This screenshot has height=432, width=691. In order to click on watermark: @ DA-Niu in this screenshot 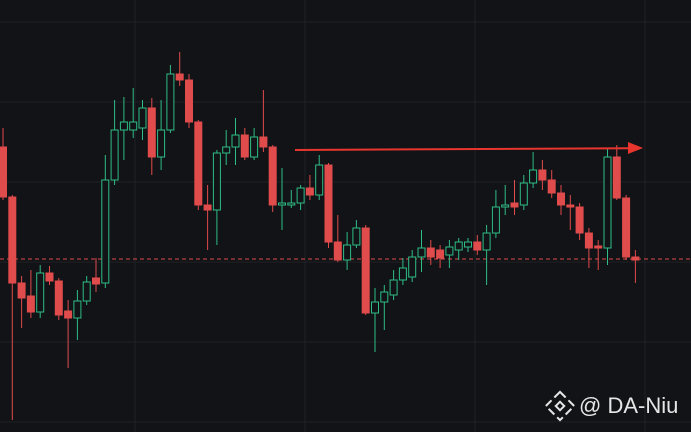, I will do `click(611, 406)`.